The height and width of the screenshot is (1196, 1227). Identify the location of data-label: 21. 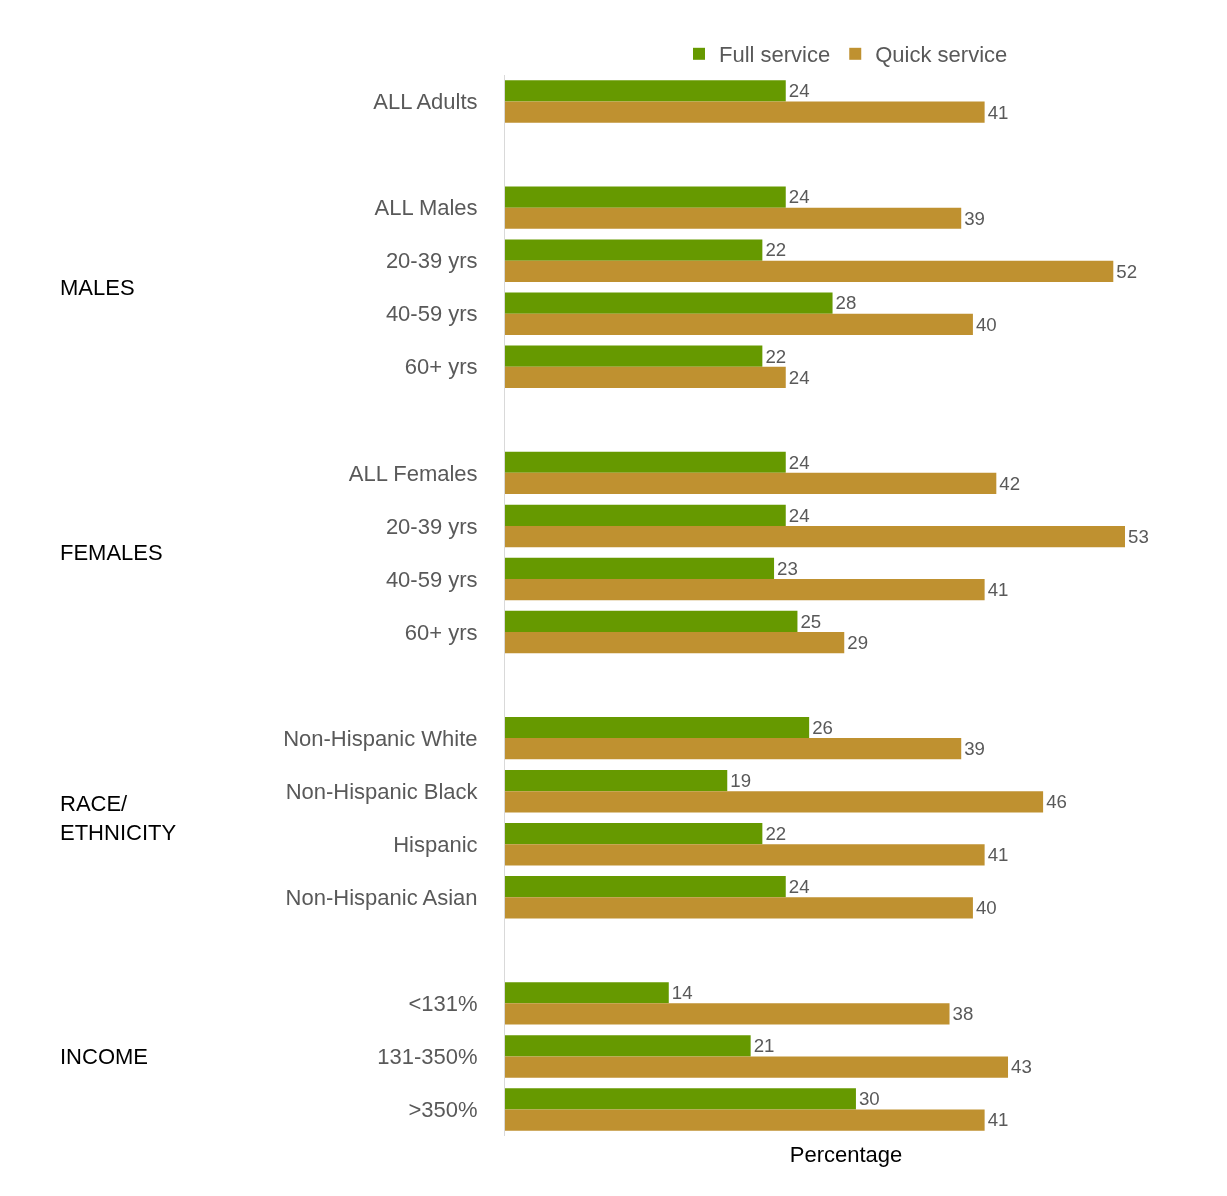
(764, 1046).